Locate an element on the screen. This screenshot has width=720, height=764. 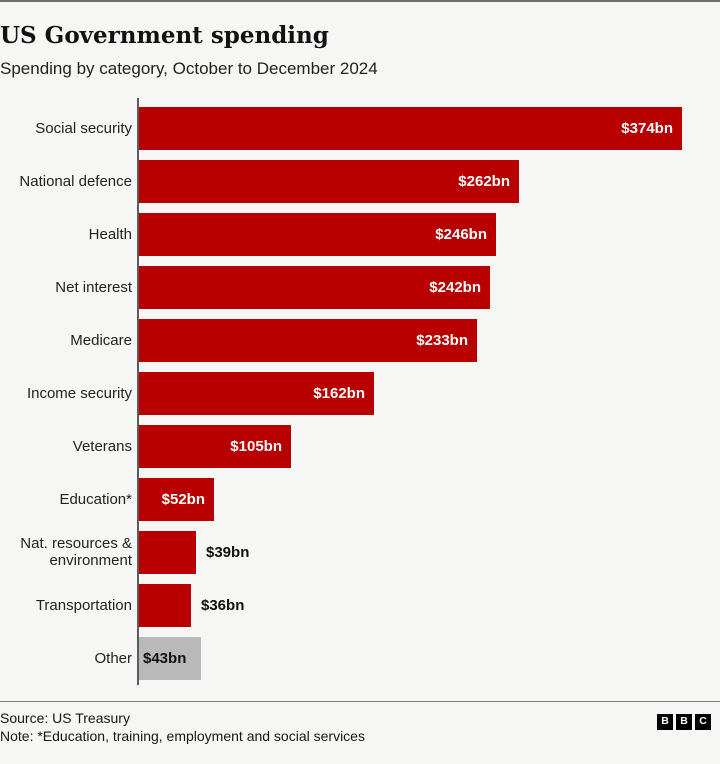
bar-area: $374bn is located at coordinates (429, 128).